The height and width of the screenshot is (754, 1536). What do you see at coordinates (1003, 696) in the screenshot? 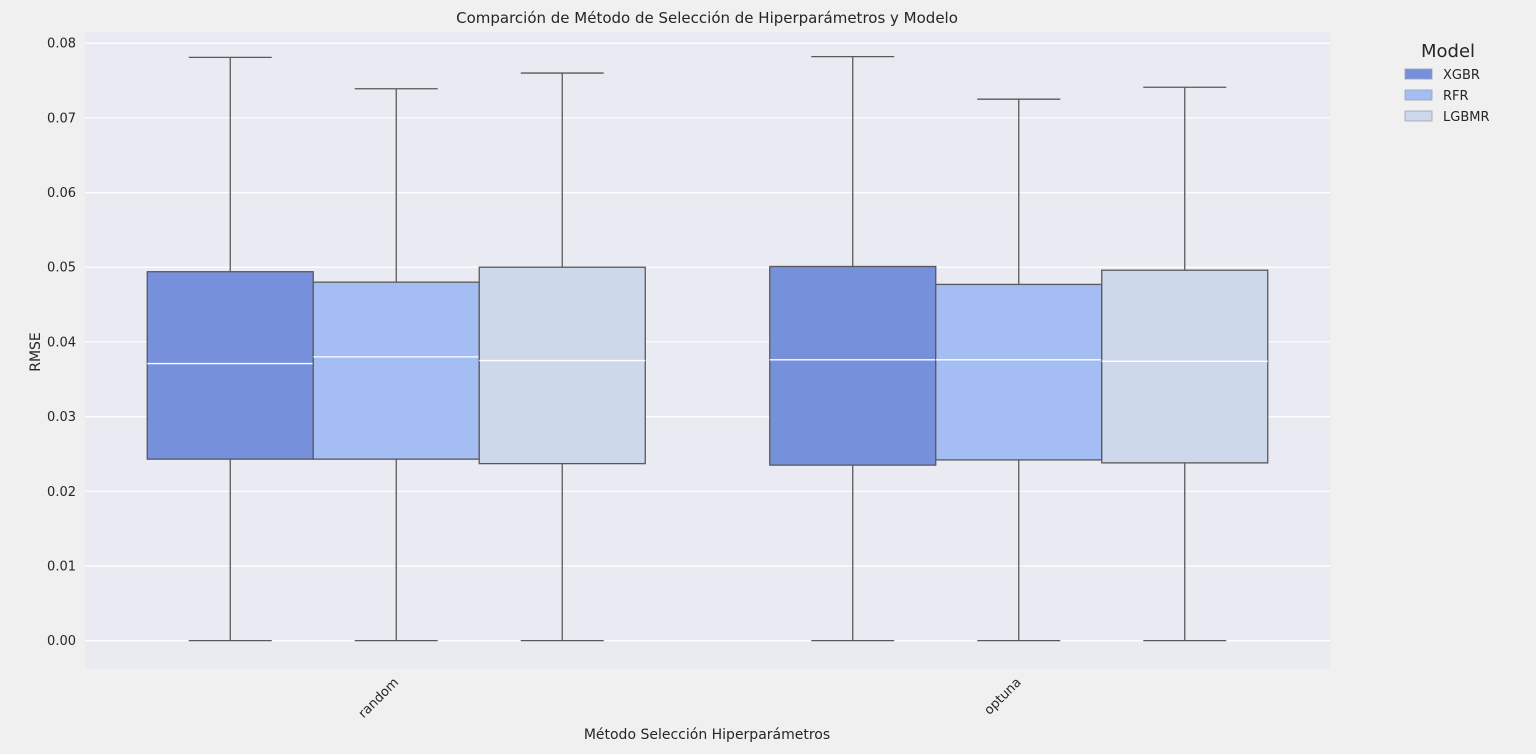
I see `x-tick-label: optuna` at bounding box center [1003, 696].